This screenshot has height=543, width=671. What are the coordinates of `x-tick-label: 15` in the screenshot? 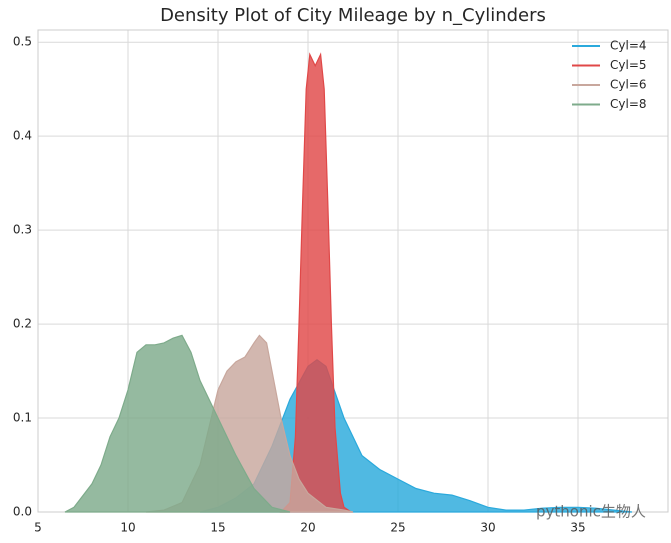 It's located at (217, 528).